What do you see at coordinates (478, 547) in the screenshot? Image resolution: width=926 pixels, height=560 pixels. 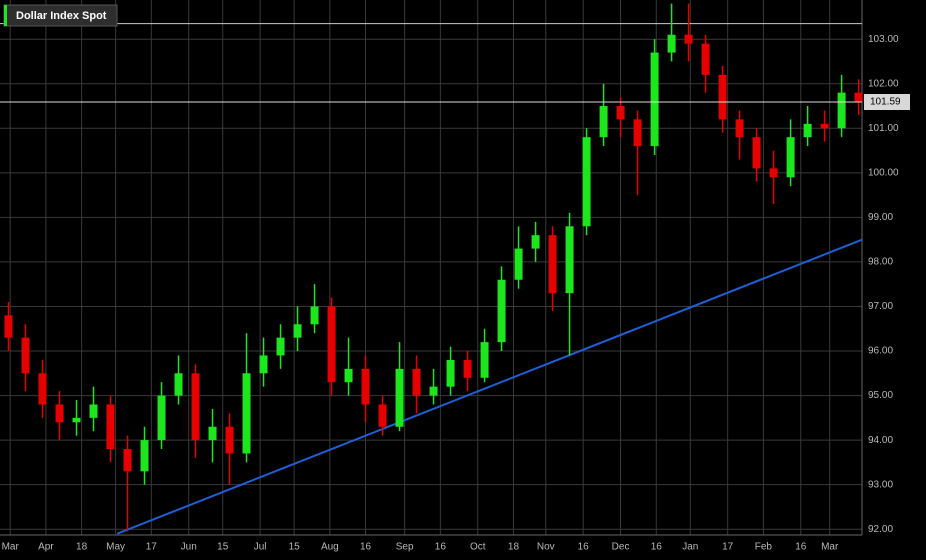 I see `x-tick-label: Oct` at bounding box center [478, 547].